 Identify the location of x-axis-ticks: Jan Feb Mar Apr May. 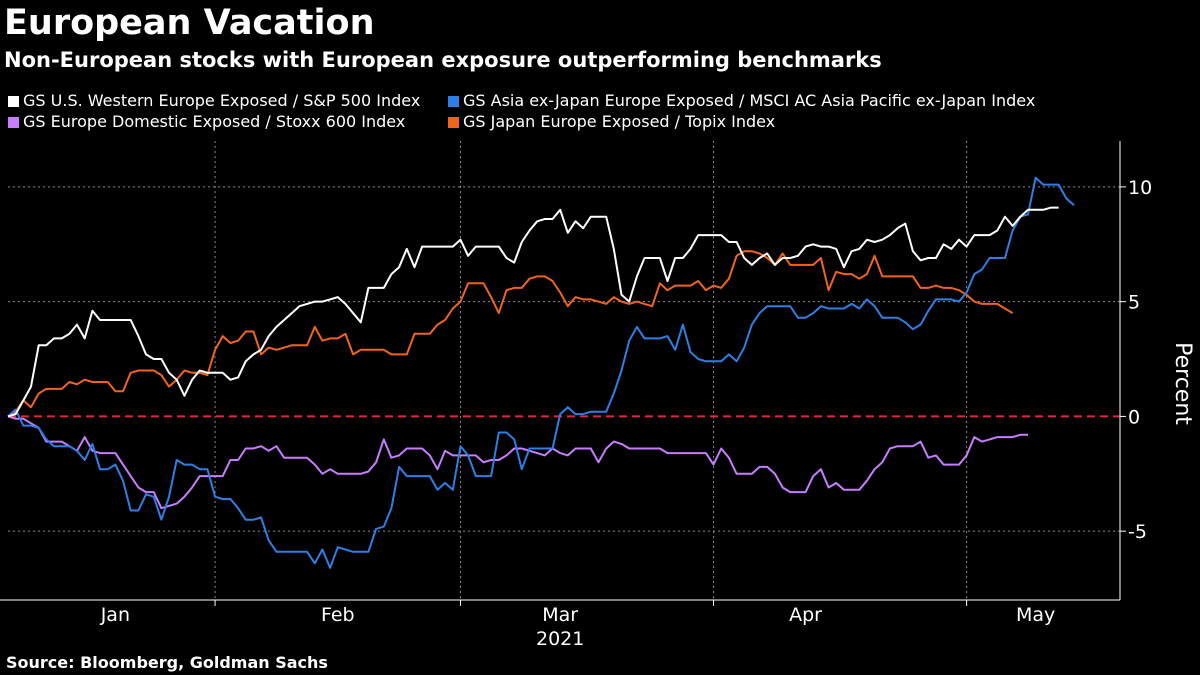
(577, 613).